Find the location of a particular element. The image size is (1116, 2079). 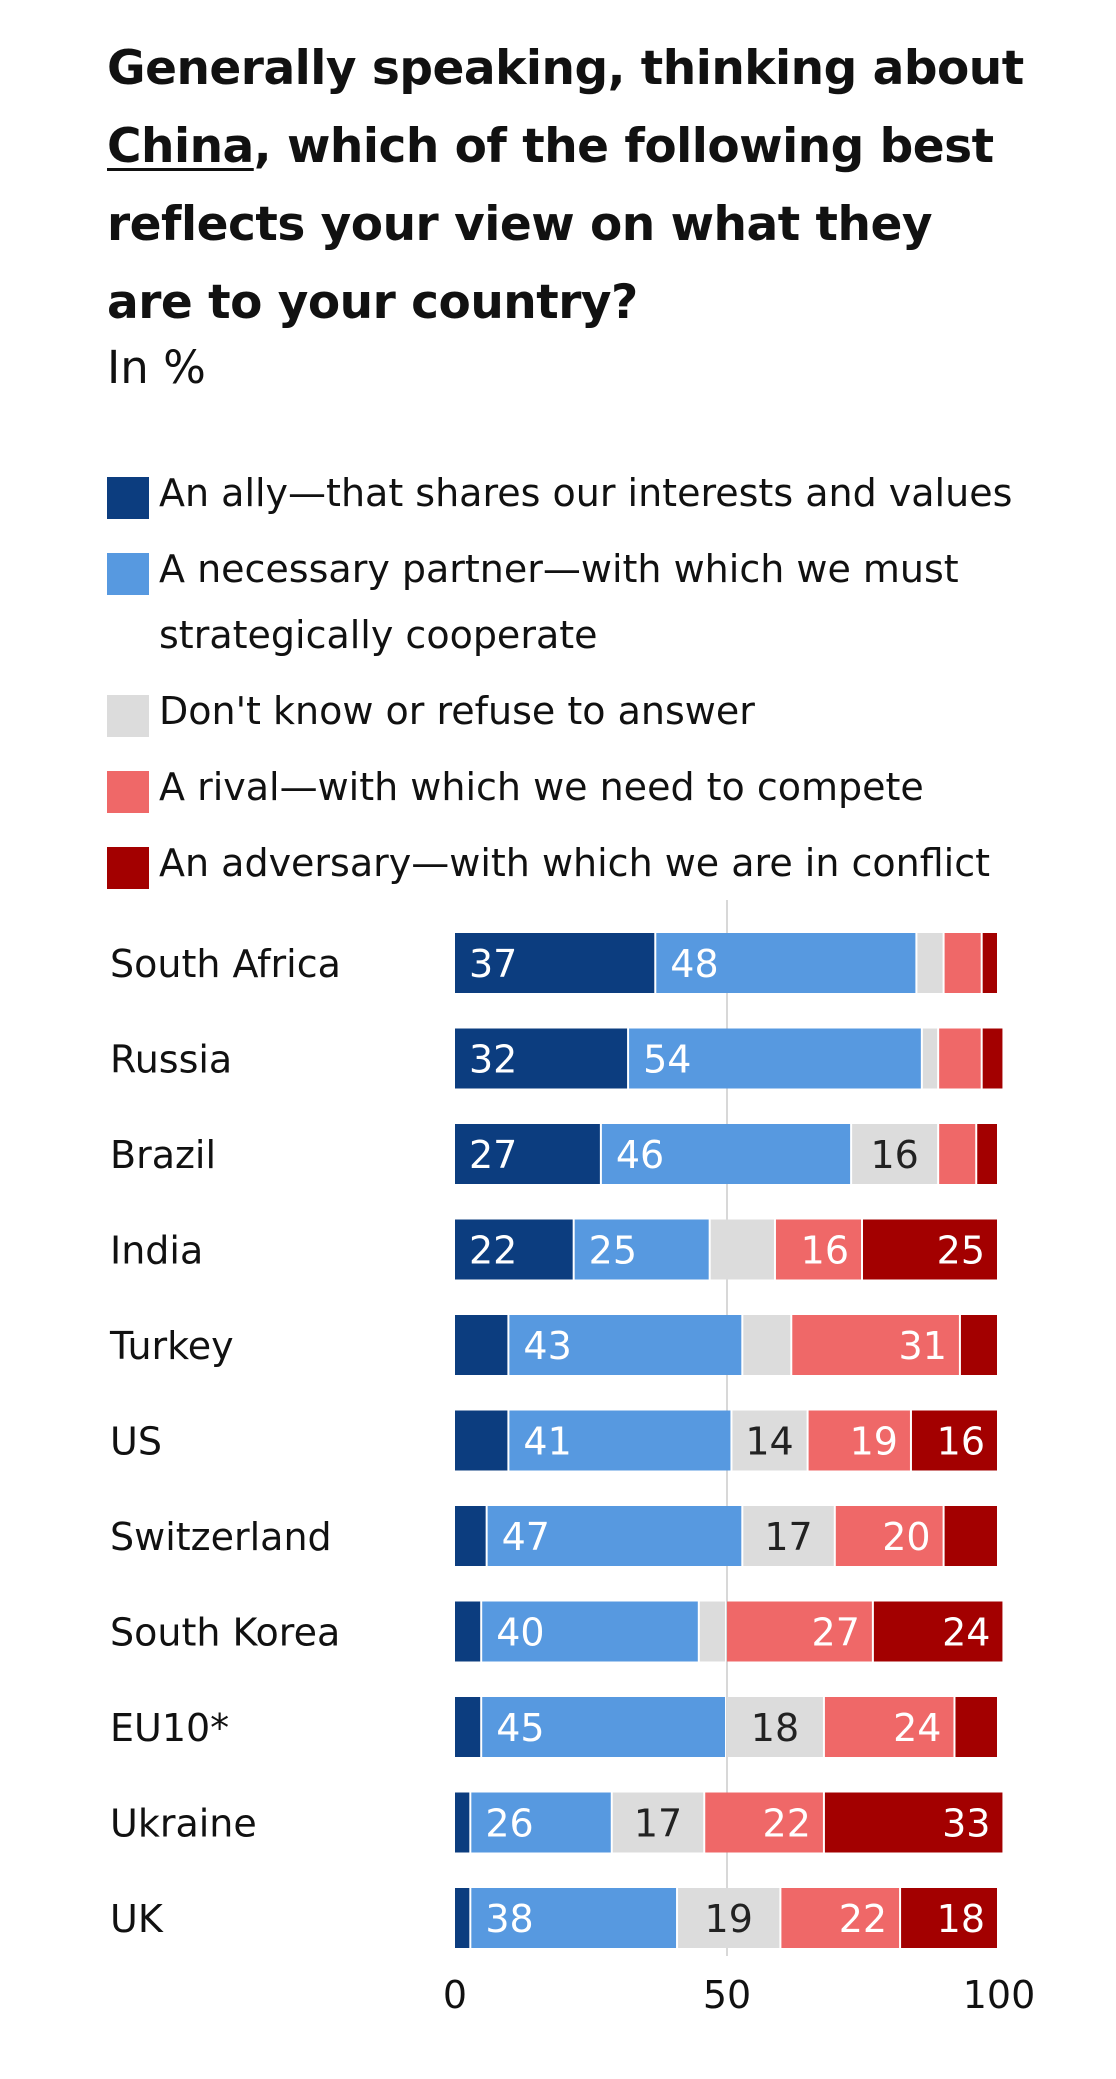

bar-switzerland-dont-know is located at coordinates (788, 1536).